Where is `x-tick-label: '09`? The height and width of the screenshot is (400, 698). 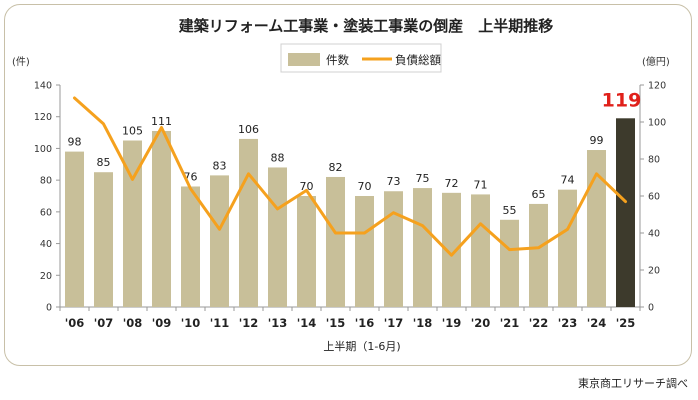 x-tick-label: '09 is located at coordinates (162, 323).